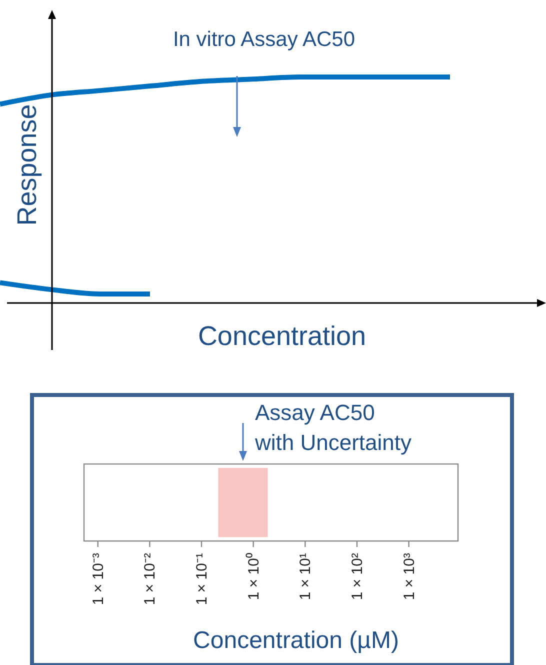 Image resolution: width=546 pixels, height=665 pixels. I want to click on x-axis-title: Concentration (µM), so click(296, 640).